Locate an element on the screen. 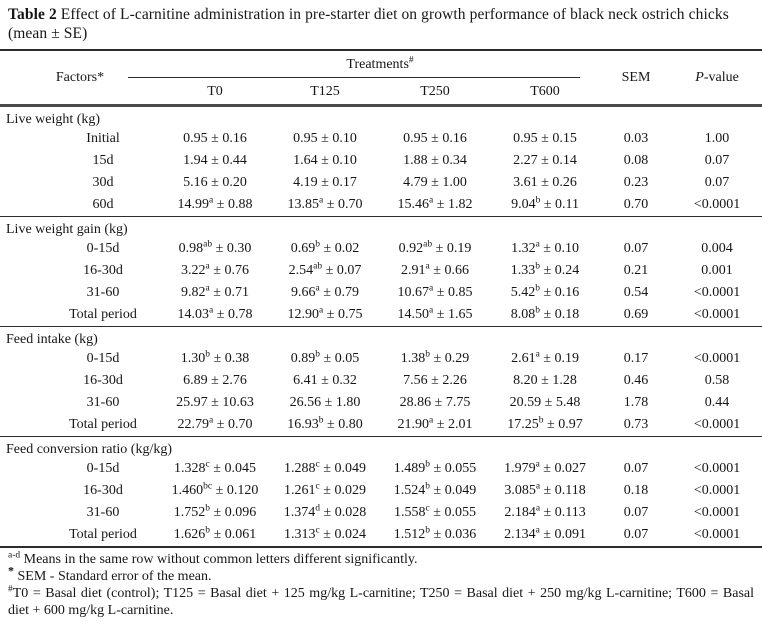  mean-se-cell: 4.19 ± 0.17 is located at coordinates (325, 182).